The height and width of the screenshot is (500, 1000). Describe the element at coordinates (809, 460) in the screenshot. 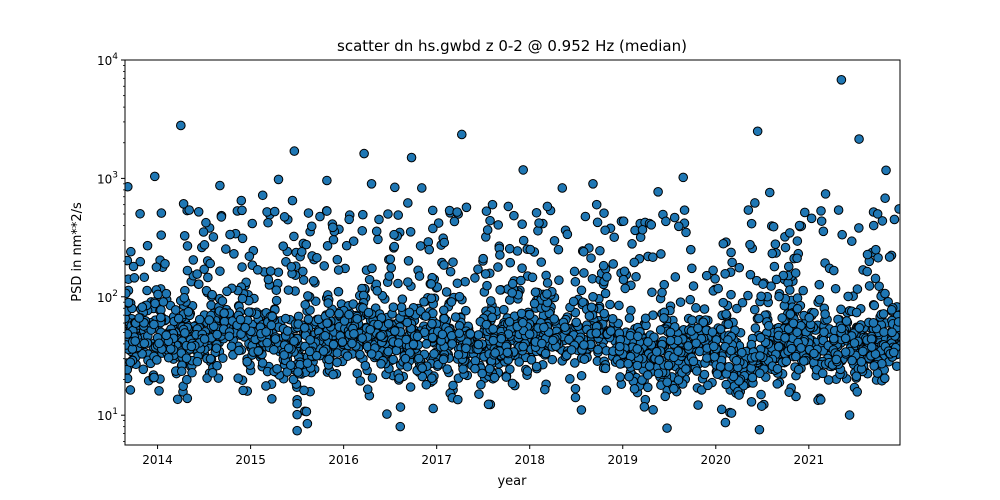

I see `x-tick-label: 2021` at that location.